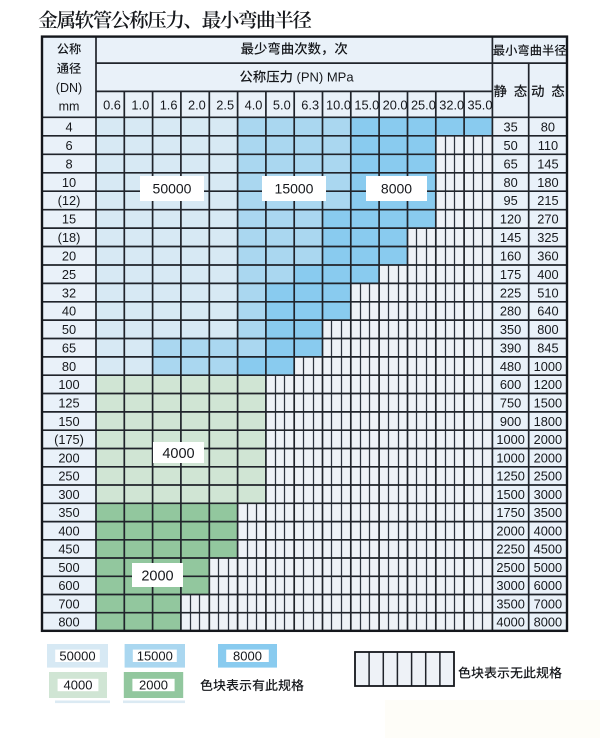 The width and height of the screenshot is (600, 743). What do you see at coordinates (69, 219) in the screenshot?
I see `svg-text: 15` at bounding box center [69, 219].